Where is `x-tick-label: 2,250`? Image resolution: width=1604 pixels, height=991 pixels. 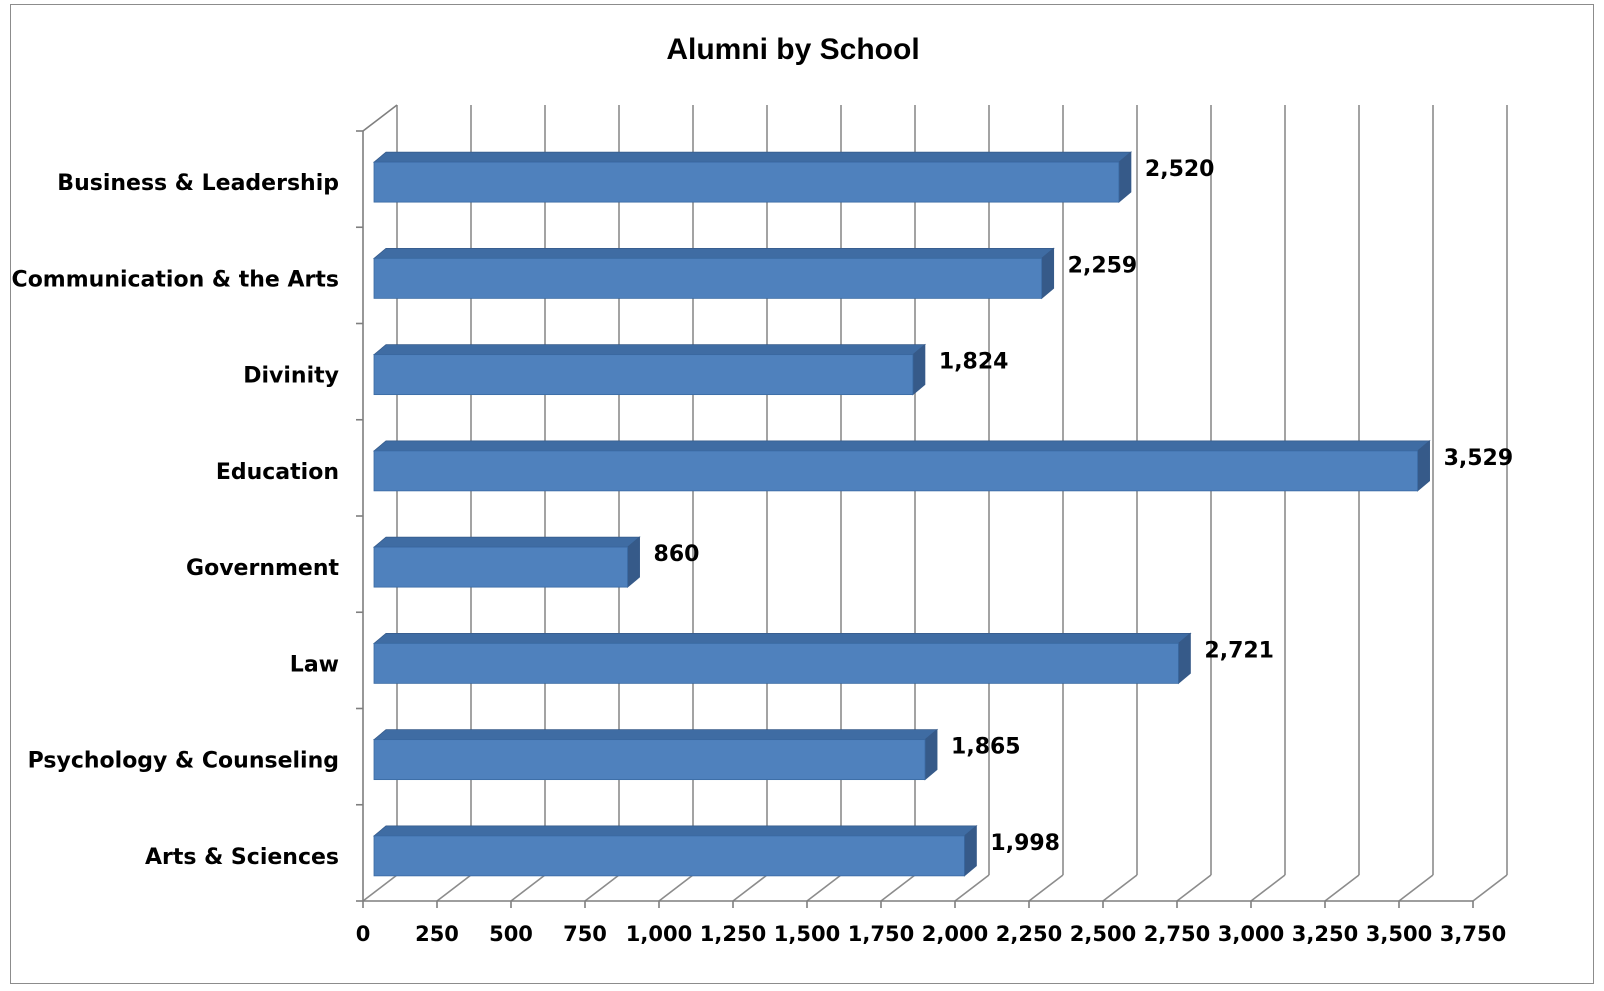 x-tick-label: 2,250 is located at coordinates (1029, 934).